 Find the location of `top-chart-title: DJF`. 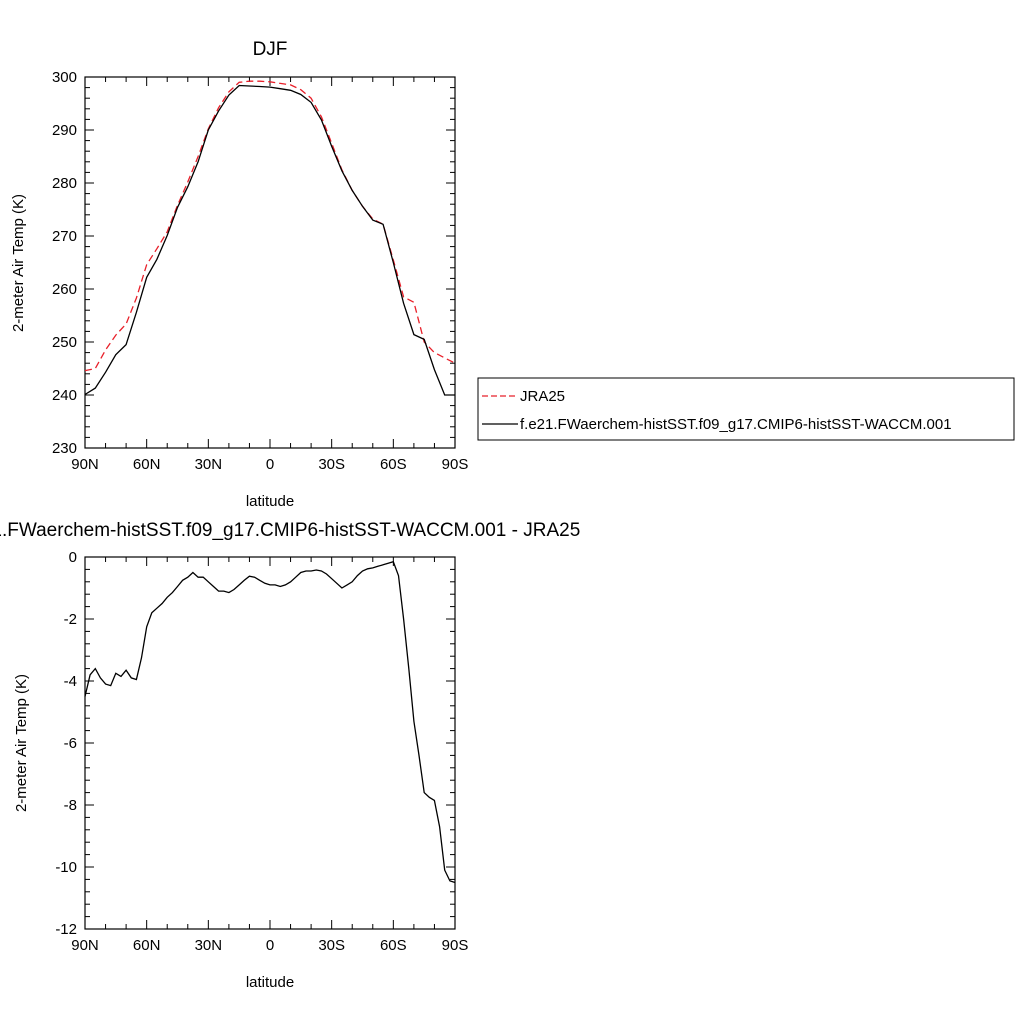

top-chart-title: DJF is located at coordinates (270, 49).